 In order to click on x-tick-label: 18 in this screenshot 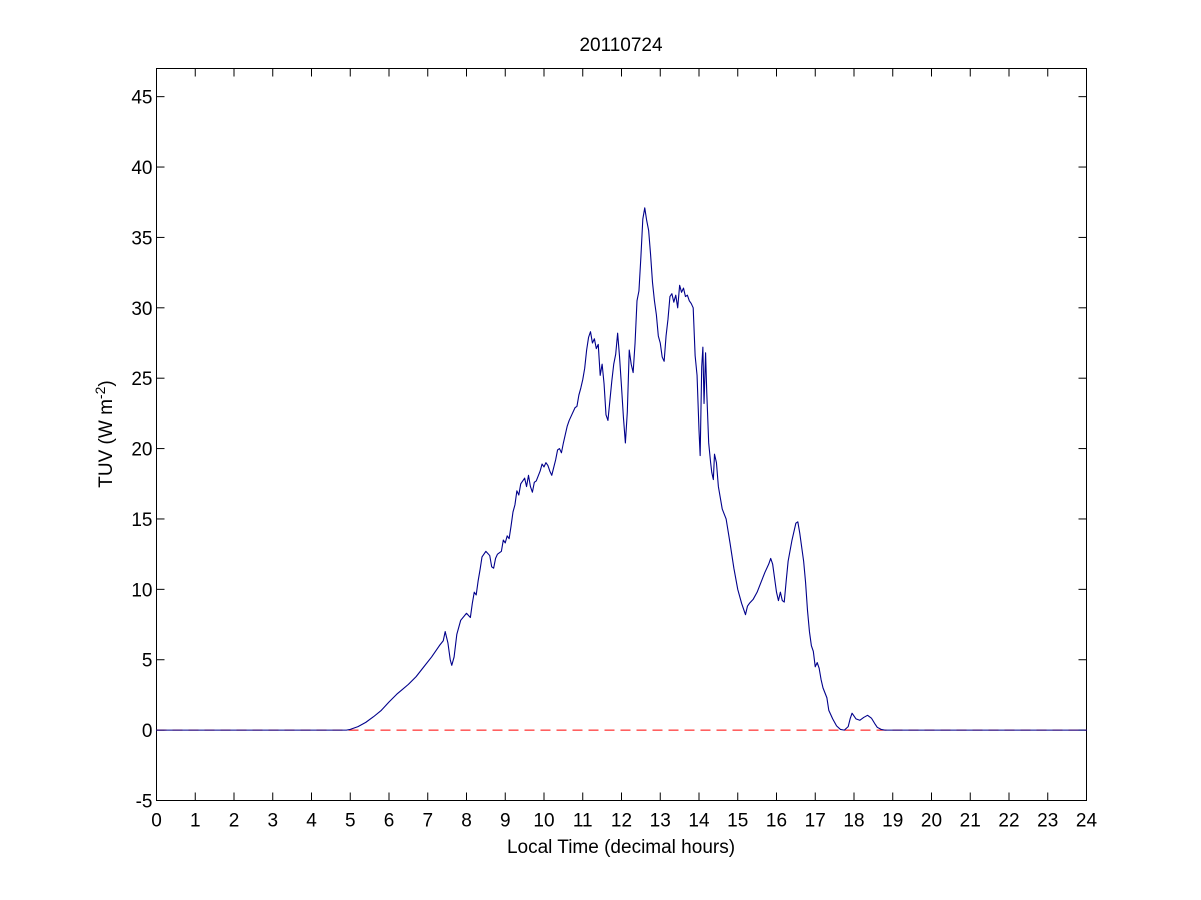, I will do `click(853, 821)`.